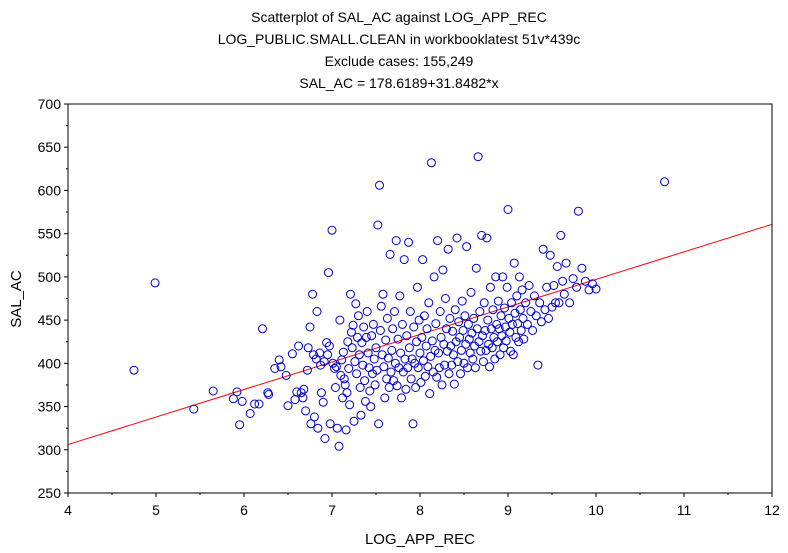 The image size is (788, 553). I want to click on title-line-3: Exclude cases: 155,249, so click(399, 61).